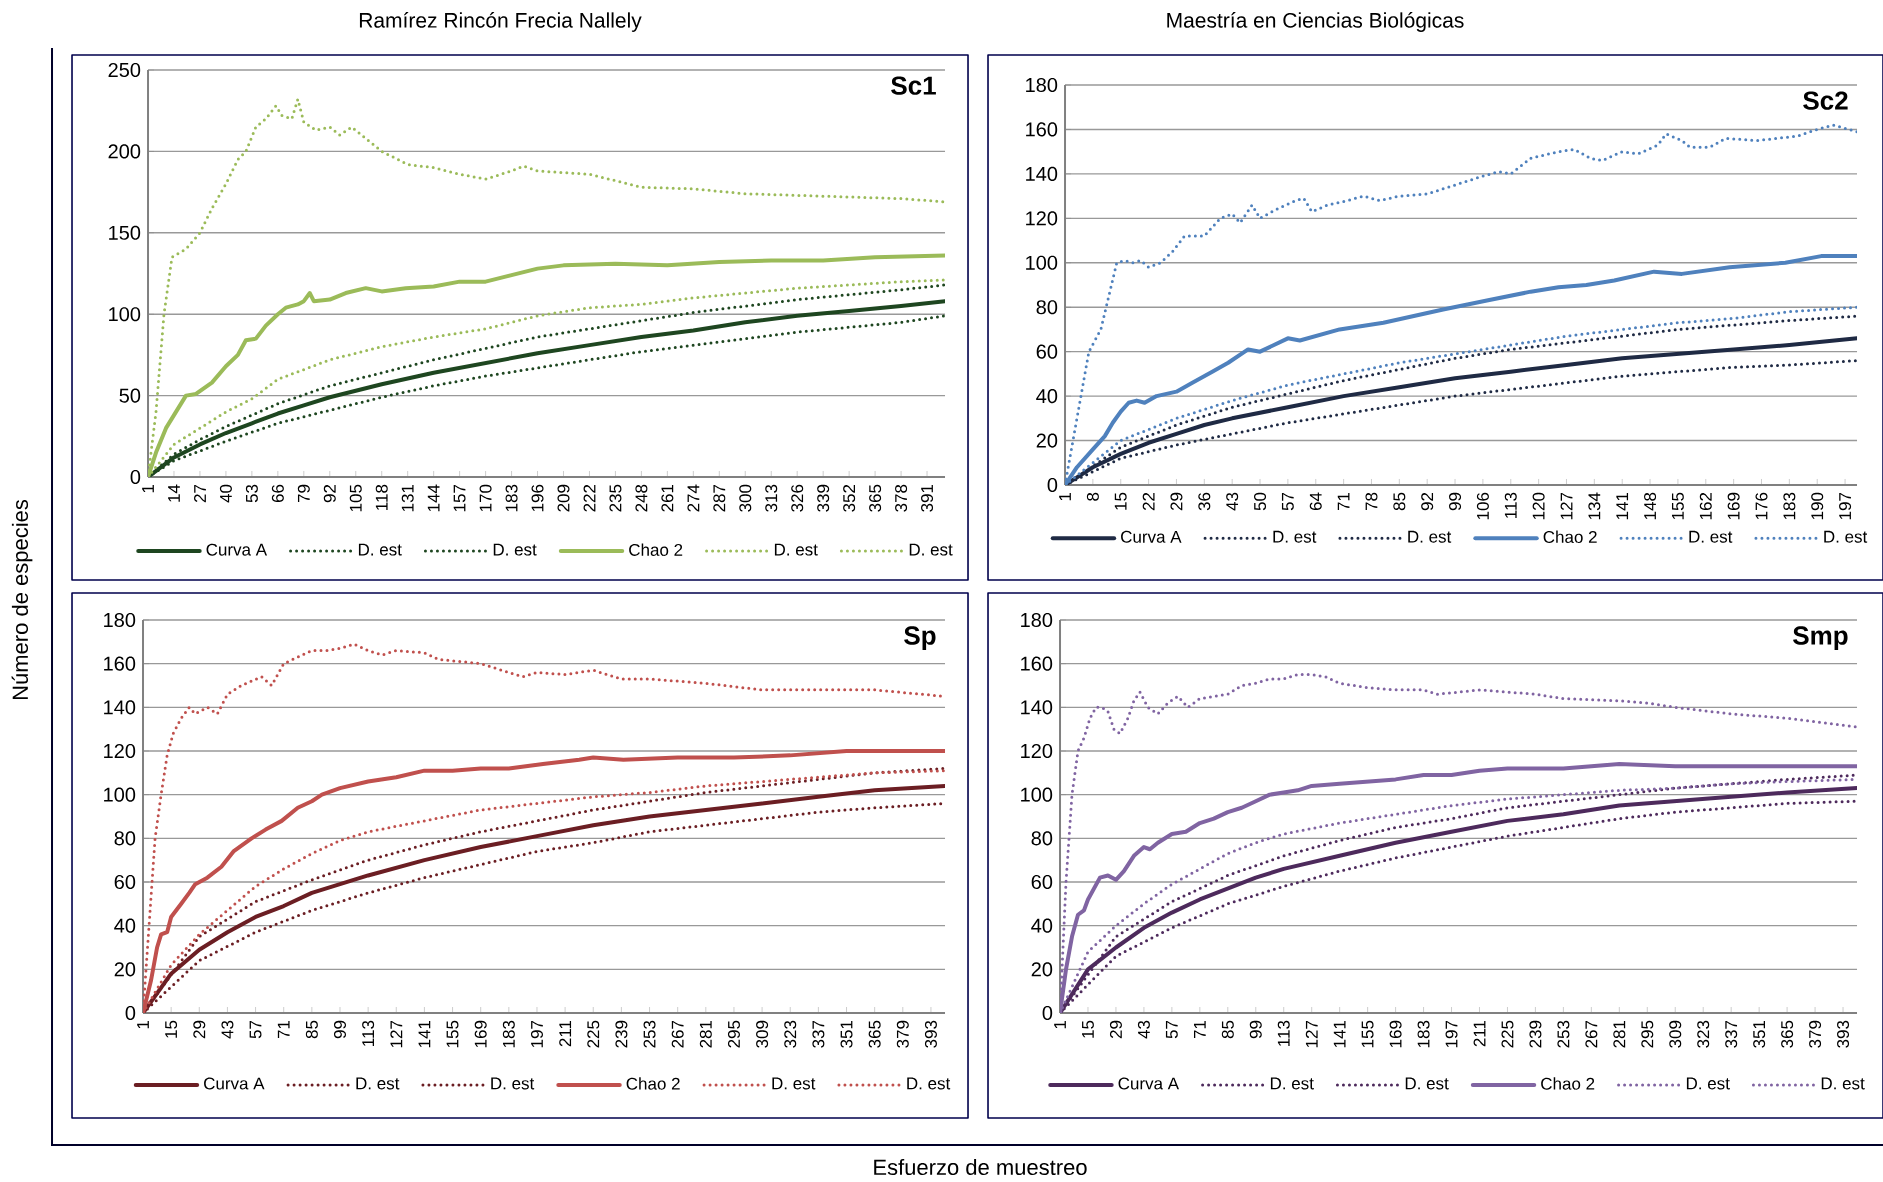 This screenshot has width=1883, height=1182. Describe the element at coordinates (125, 232) in the screenshot. I see `y-tick-label: 150` at that location.